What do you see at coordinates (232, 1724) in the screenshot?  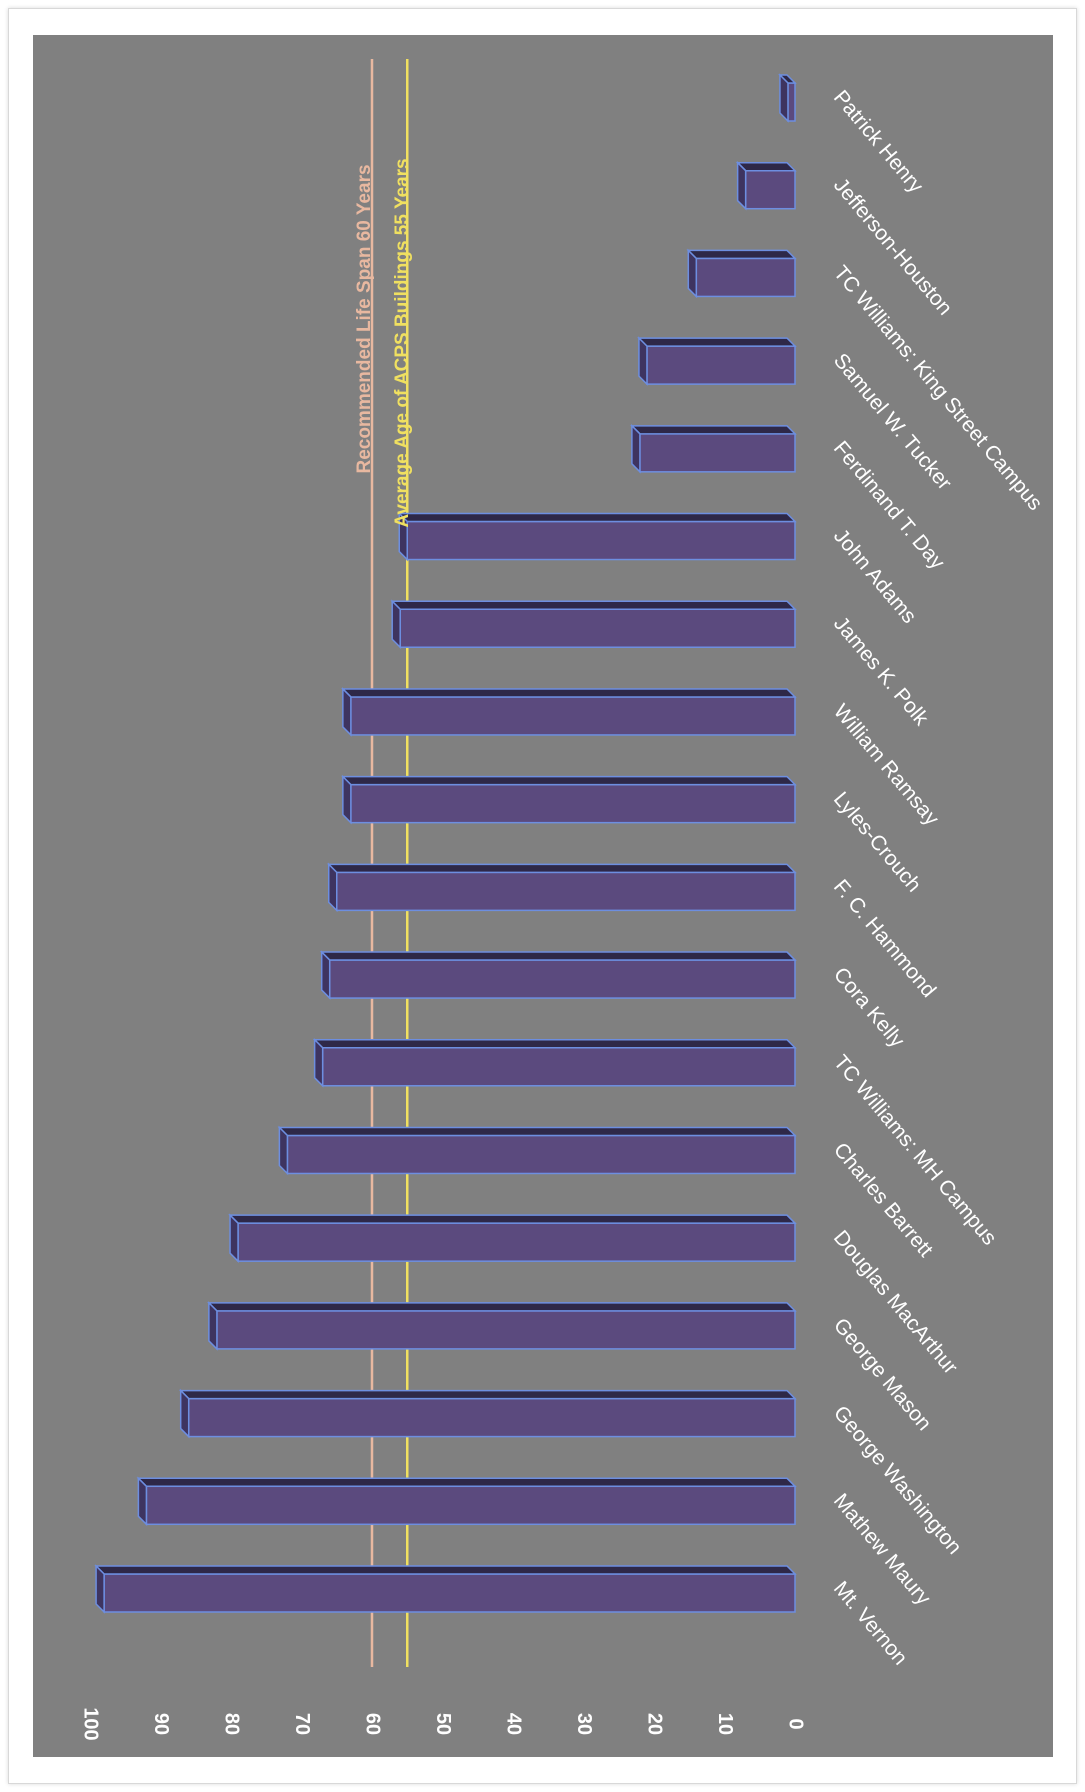 I see `y-tick-label-9: 80` at bounding box center [232, 1724].